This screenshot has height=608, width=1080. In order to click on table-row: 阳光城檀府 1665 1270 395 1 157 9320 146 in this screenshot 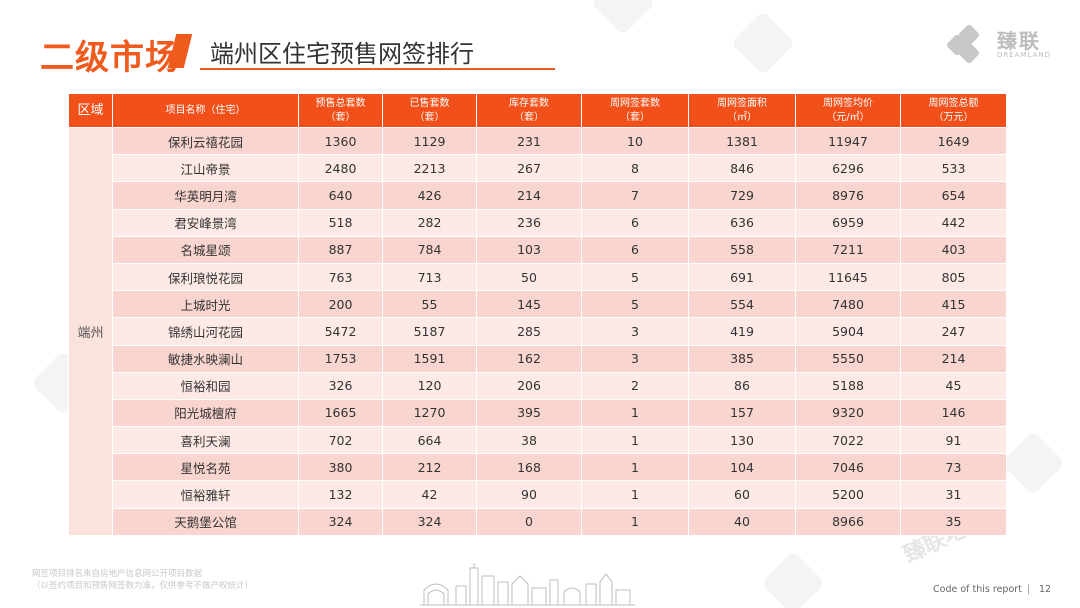, I will do `click(538, 413)`.